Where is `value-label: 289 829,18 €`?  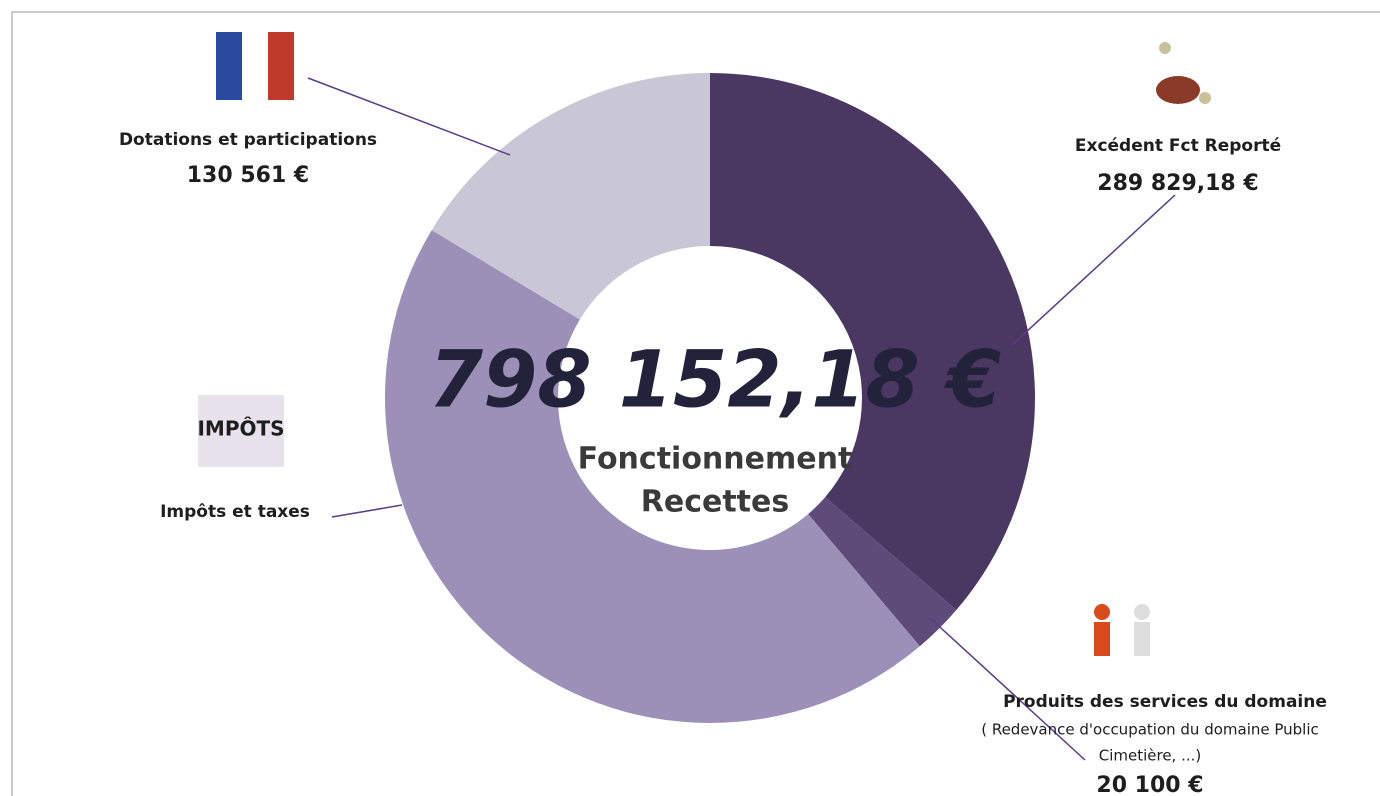 value-label: 289 829,18 € is located at coordinates (1177, 183).